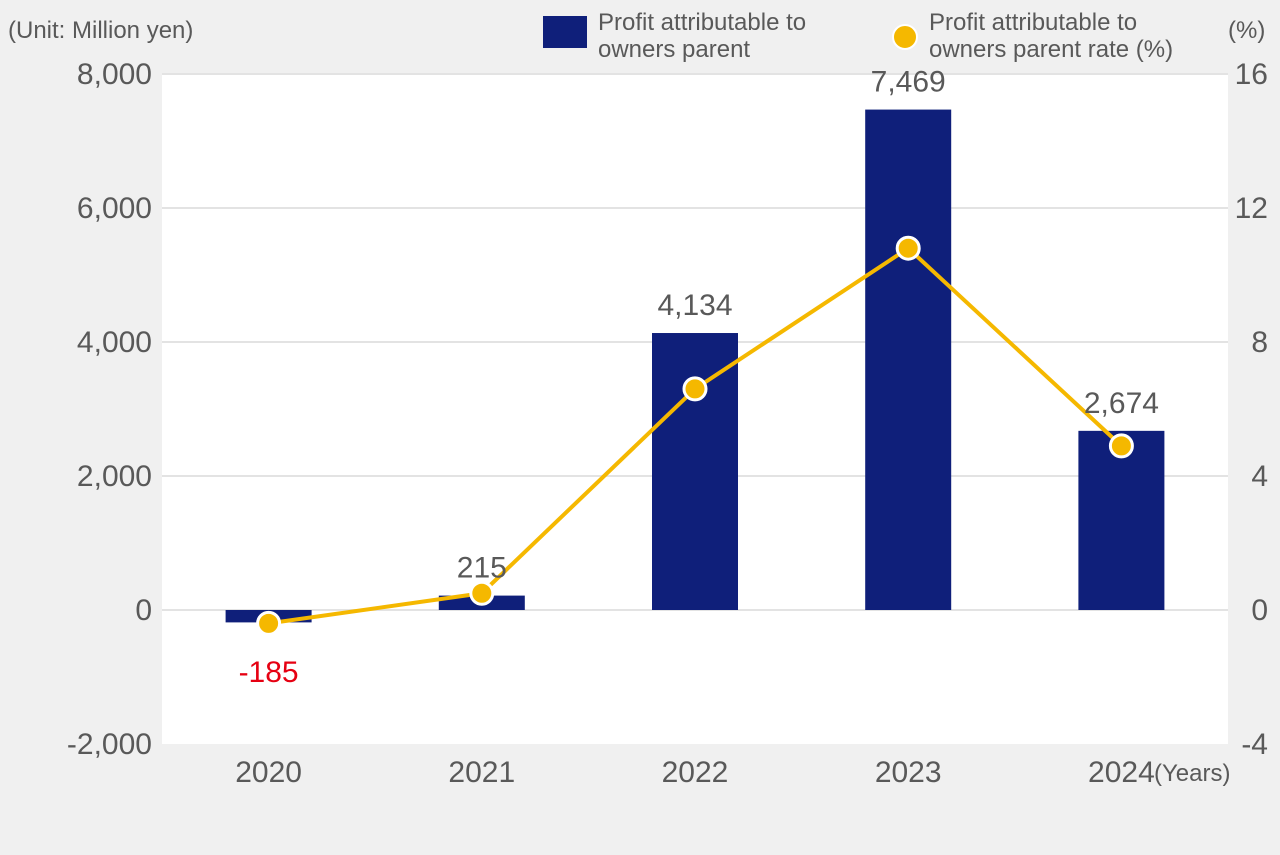  Describe the element at coordinates (1254, 744) in the screenshot. I see `y-right-tick-label: -4` at that location.